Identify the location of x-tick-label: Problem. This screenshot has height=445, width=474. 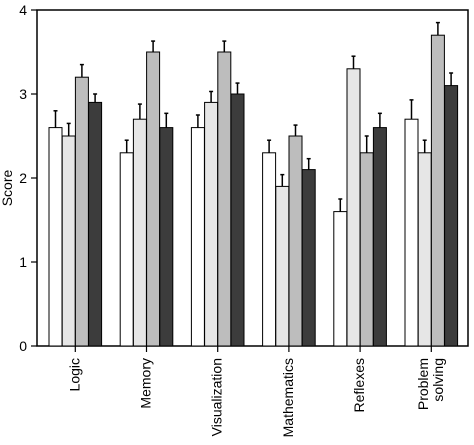
(423, 384).